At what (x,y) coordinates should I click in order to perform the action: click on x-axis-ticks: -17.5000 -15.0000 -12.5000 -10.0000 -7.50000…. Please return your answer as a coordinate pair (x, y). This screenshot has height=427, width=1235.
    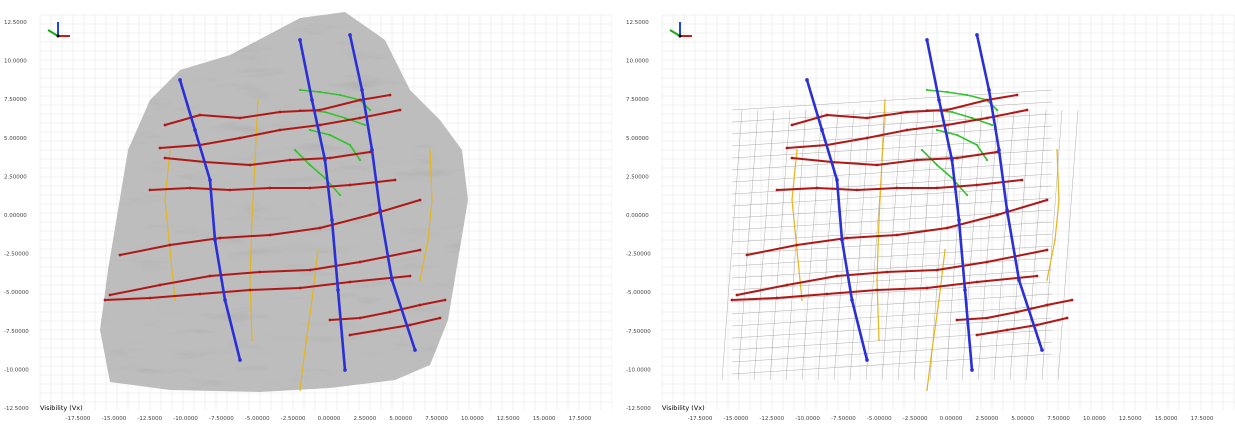
    Looking at the image, I should click on (329, 419).